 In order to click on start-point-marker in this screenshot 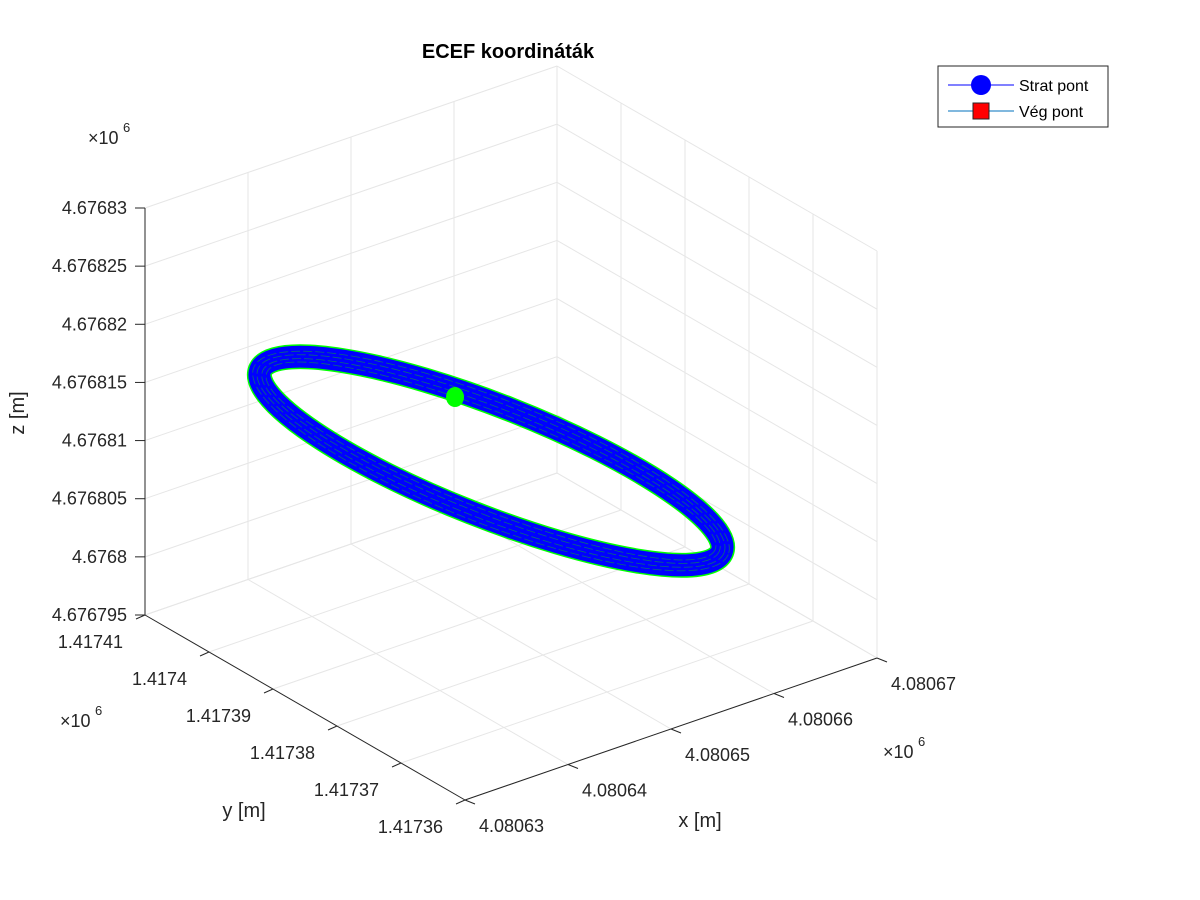, I will do `click(455, 397)`.